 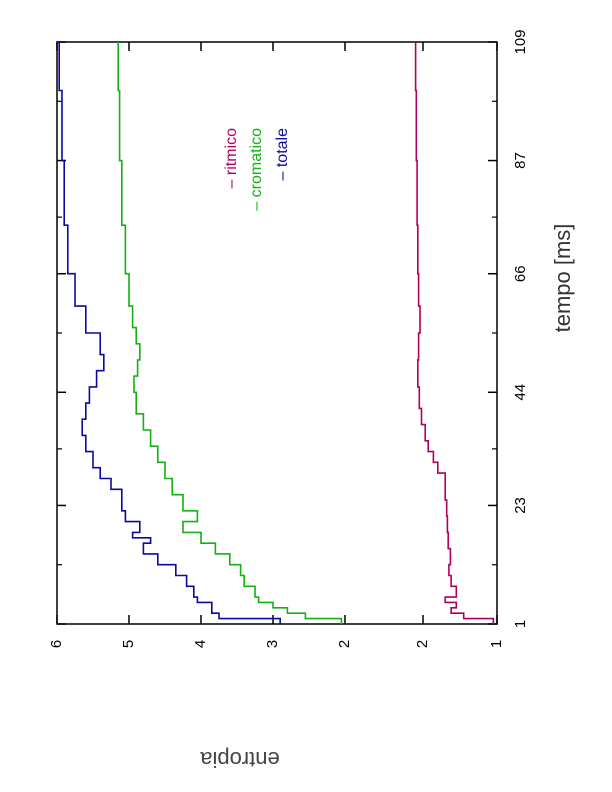 I want to click on series-line-ritmico, so click(x=454, y=333).